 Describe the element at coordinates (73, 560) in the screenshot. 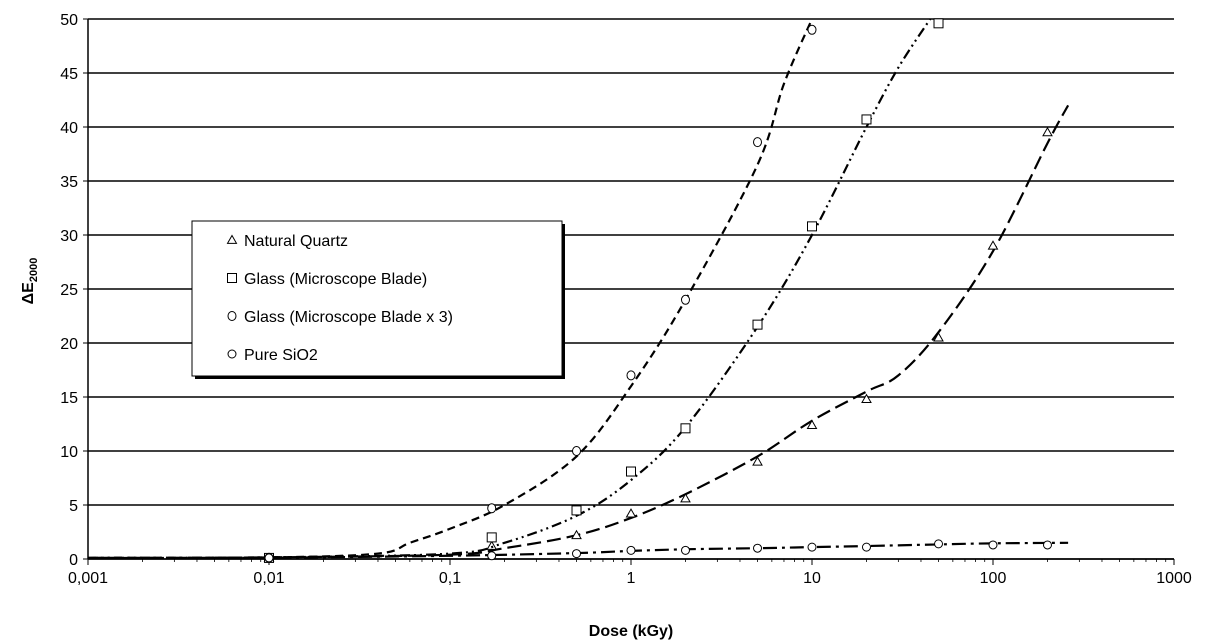

I see `y-tick-label-0: 0` at that location.